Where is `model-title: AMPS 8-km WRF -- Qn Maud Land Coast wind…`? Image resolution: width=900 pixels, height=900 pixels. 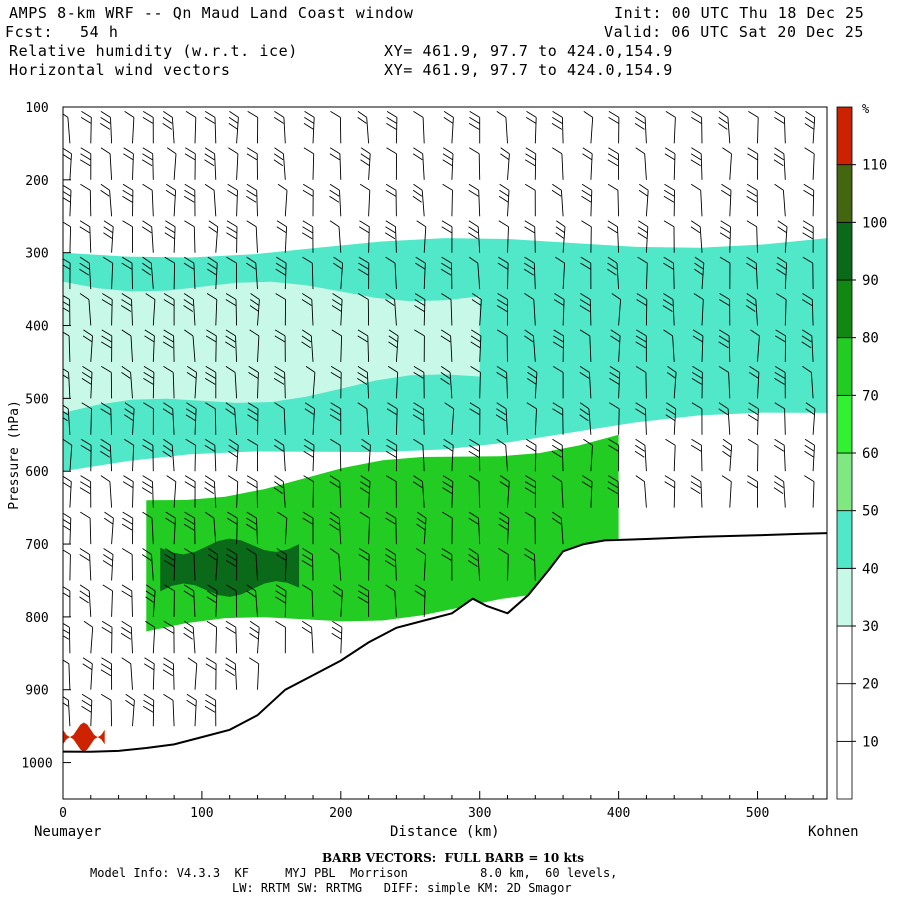 model-title: AMPS 8-km WRF -- Qn Maud Land Coast wind… is located at coordinates (211, 13).